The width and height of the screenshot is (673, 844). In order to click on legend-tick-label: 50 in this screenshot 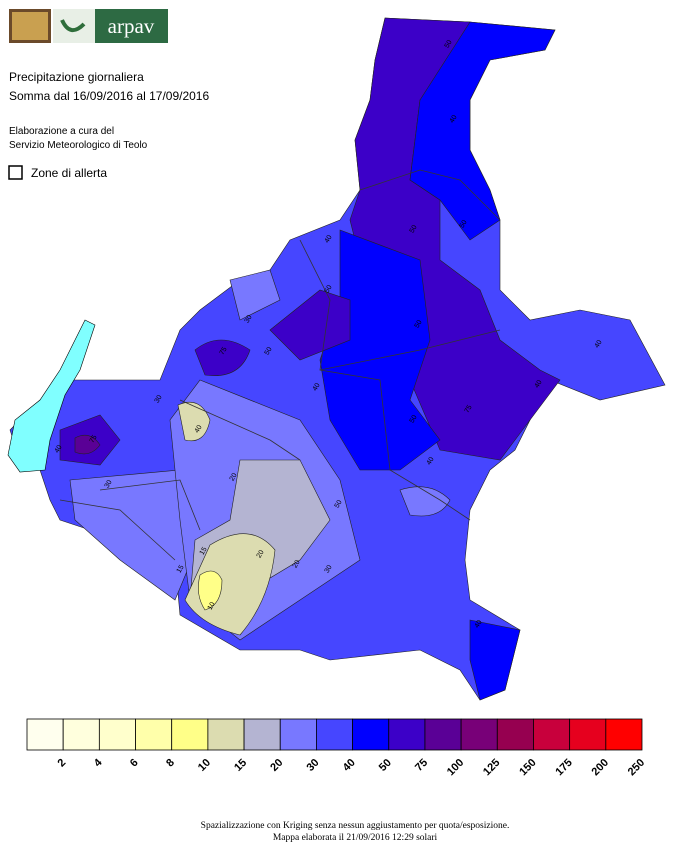, I will do `click(385, 765)`.